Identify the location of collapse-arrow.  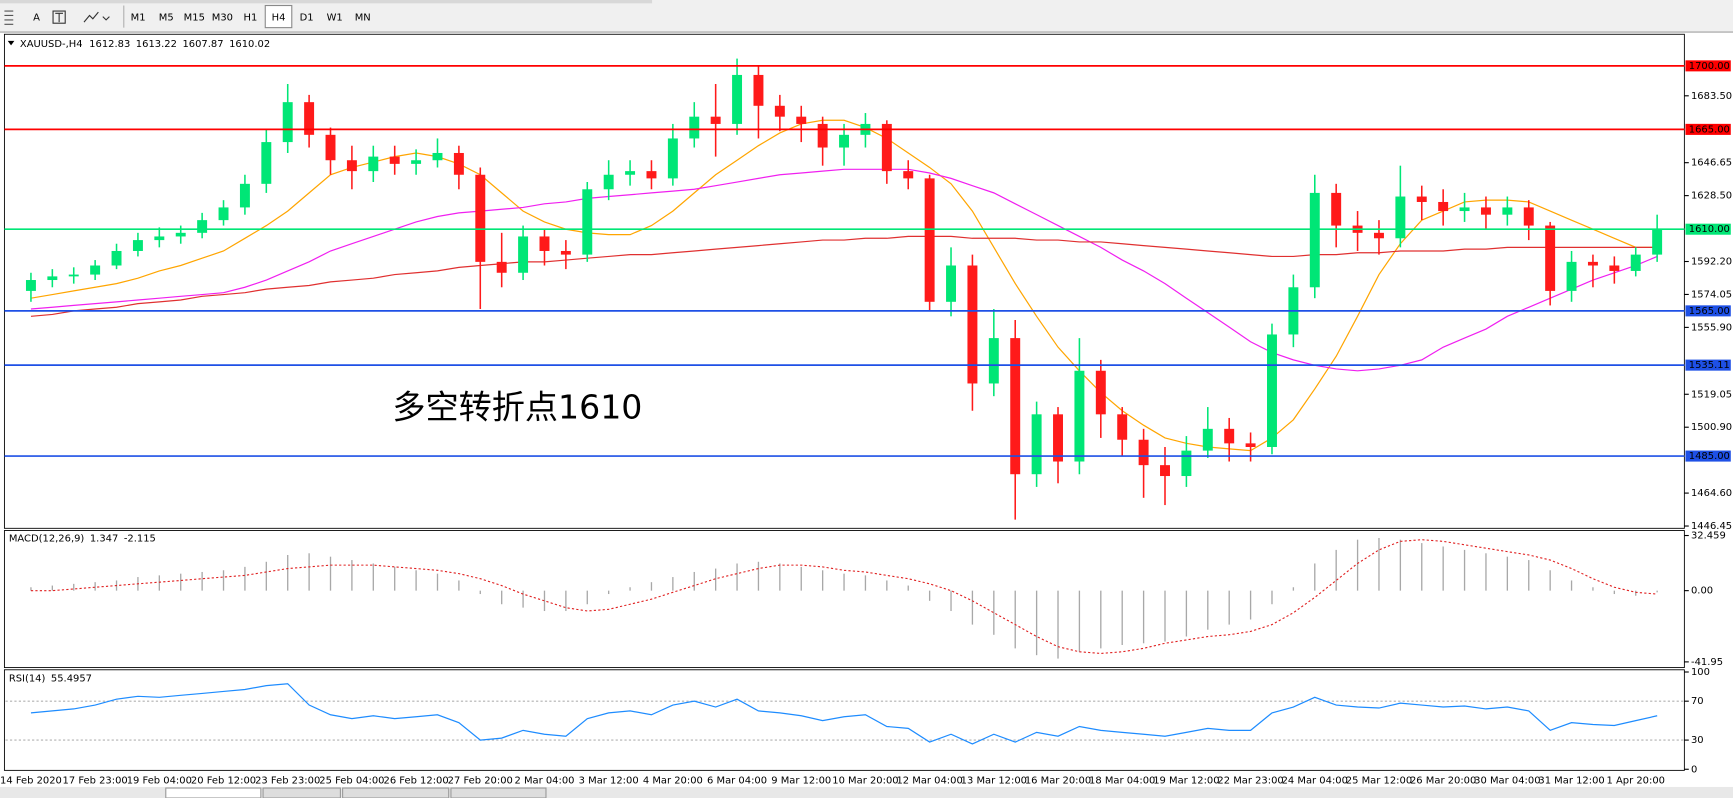
(11, 43).